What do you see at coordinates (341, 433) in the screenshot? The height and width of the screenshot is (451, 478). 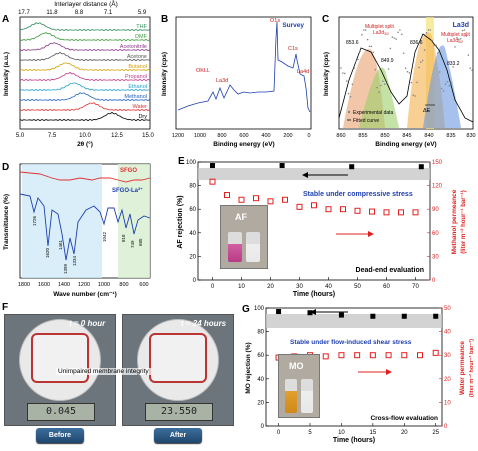 I see `x-tick-label: 10` at bounding box center [341, 433].